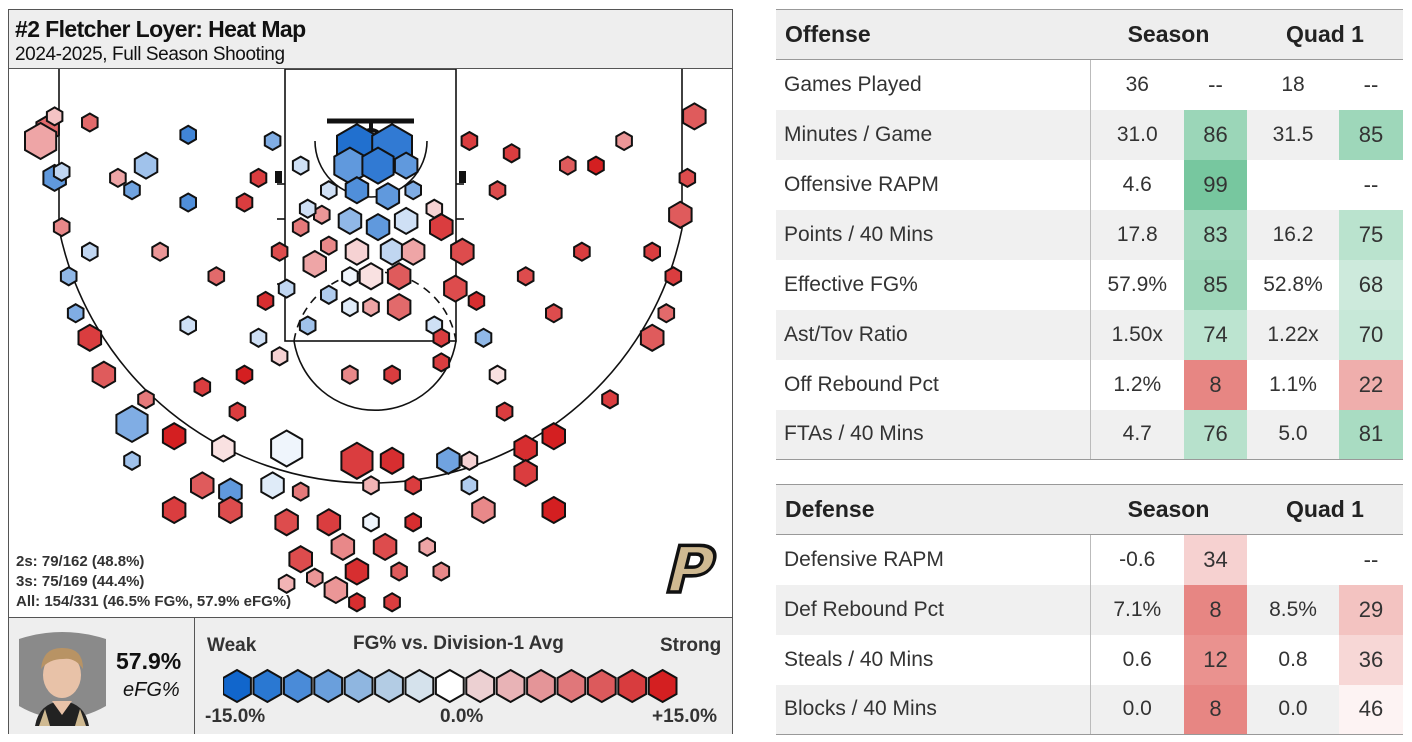  I want to click on stat-threes: 3s: 75/169 (44.4%), so click(80, 581).